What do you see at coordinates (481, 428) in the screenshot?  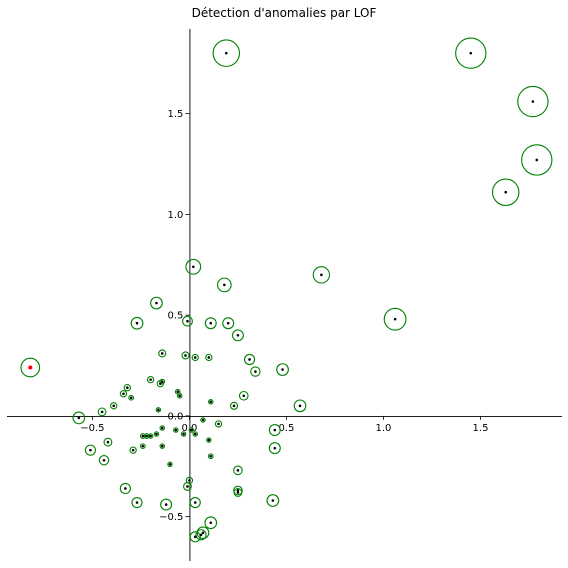 I see `x-tick-label: 1.5` at bounding box center [481, 428].